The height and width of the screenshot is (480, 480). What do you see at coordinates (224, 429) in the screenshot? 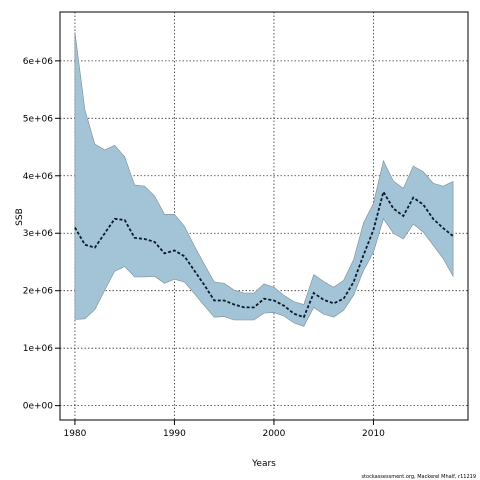
I see `x-axis: 1980 1990 2000 2010` at bounding box center [224, 429].